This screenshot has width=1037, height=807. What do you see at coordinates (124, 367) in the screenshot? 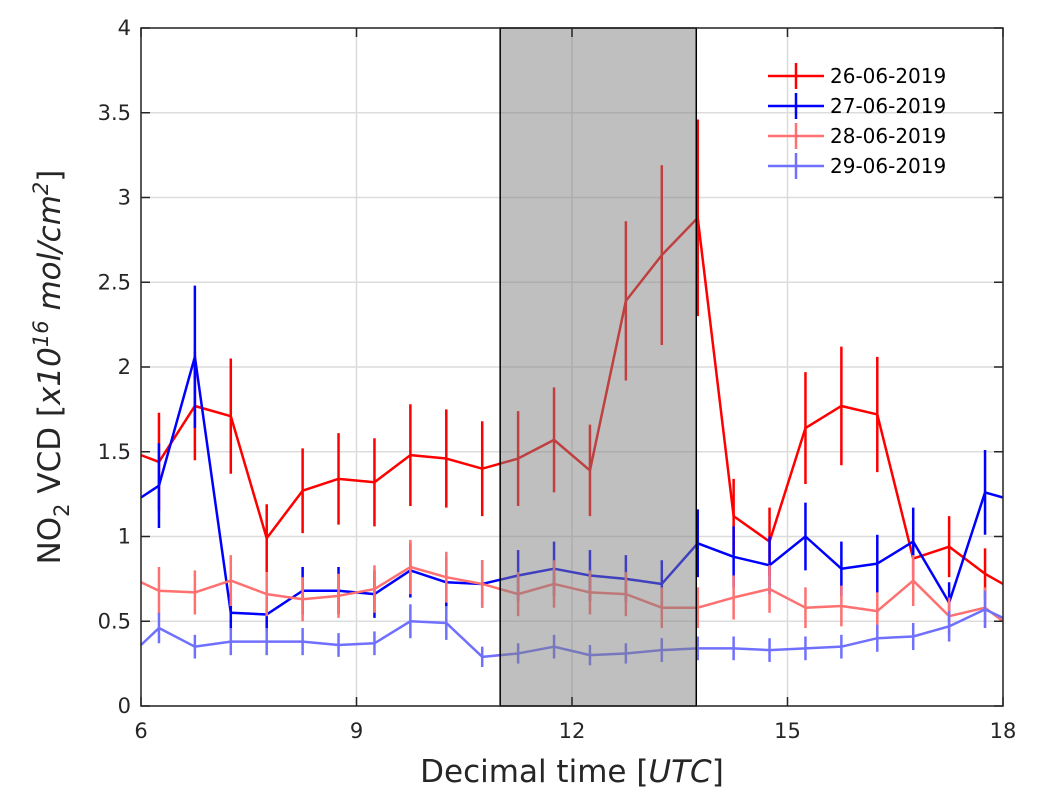
I see `y-tick-label: 2` at bounding box center [124, 367].